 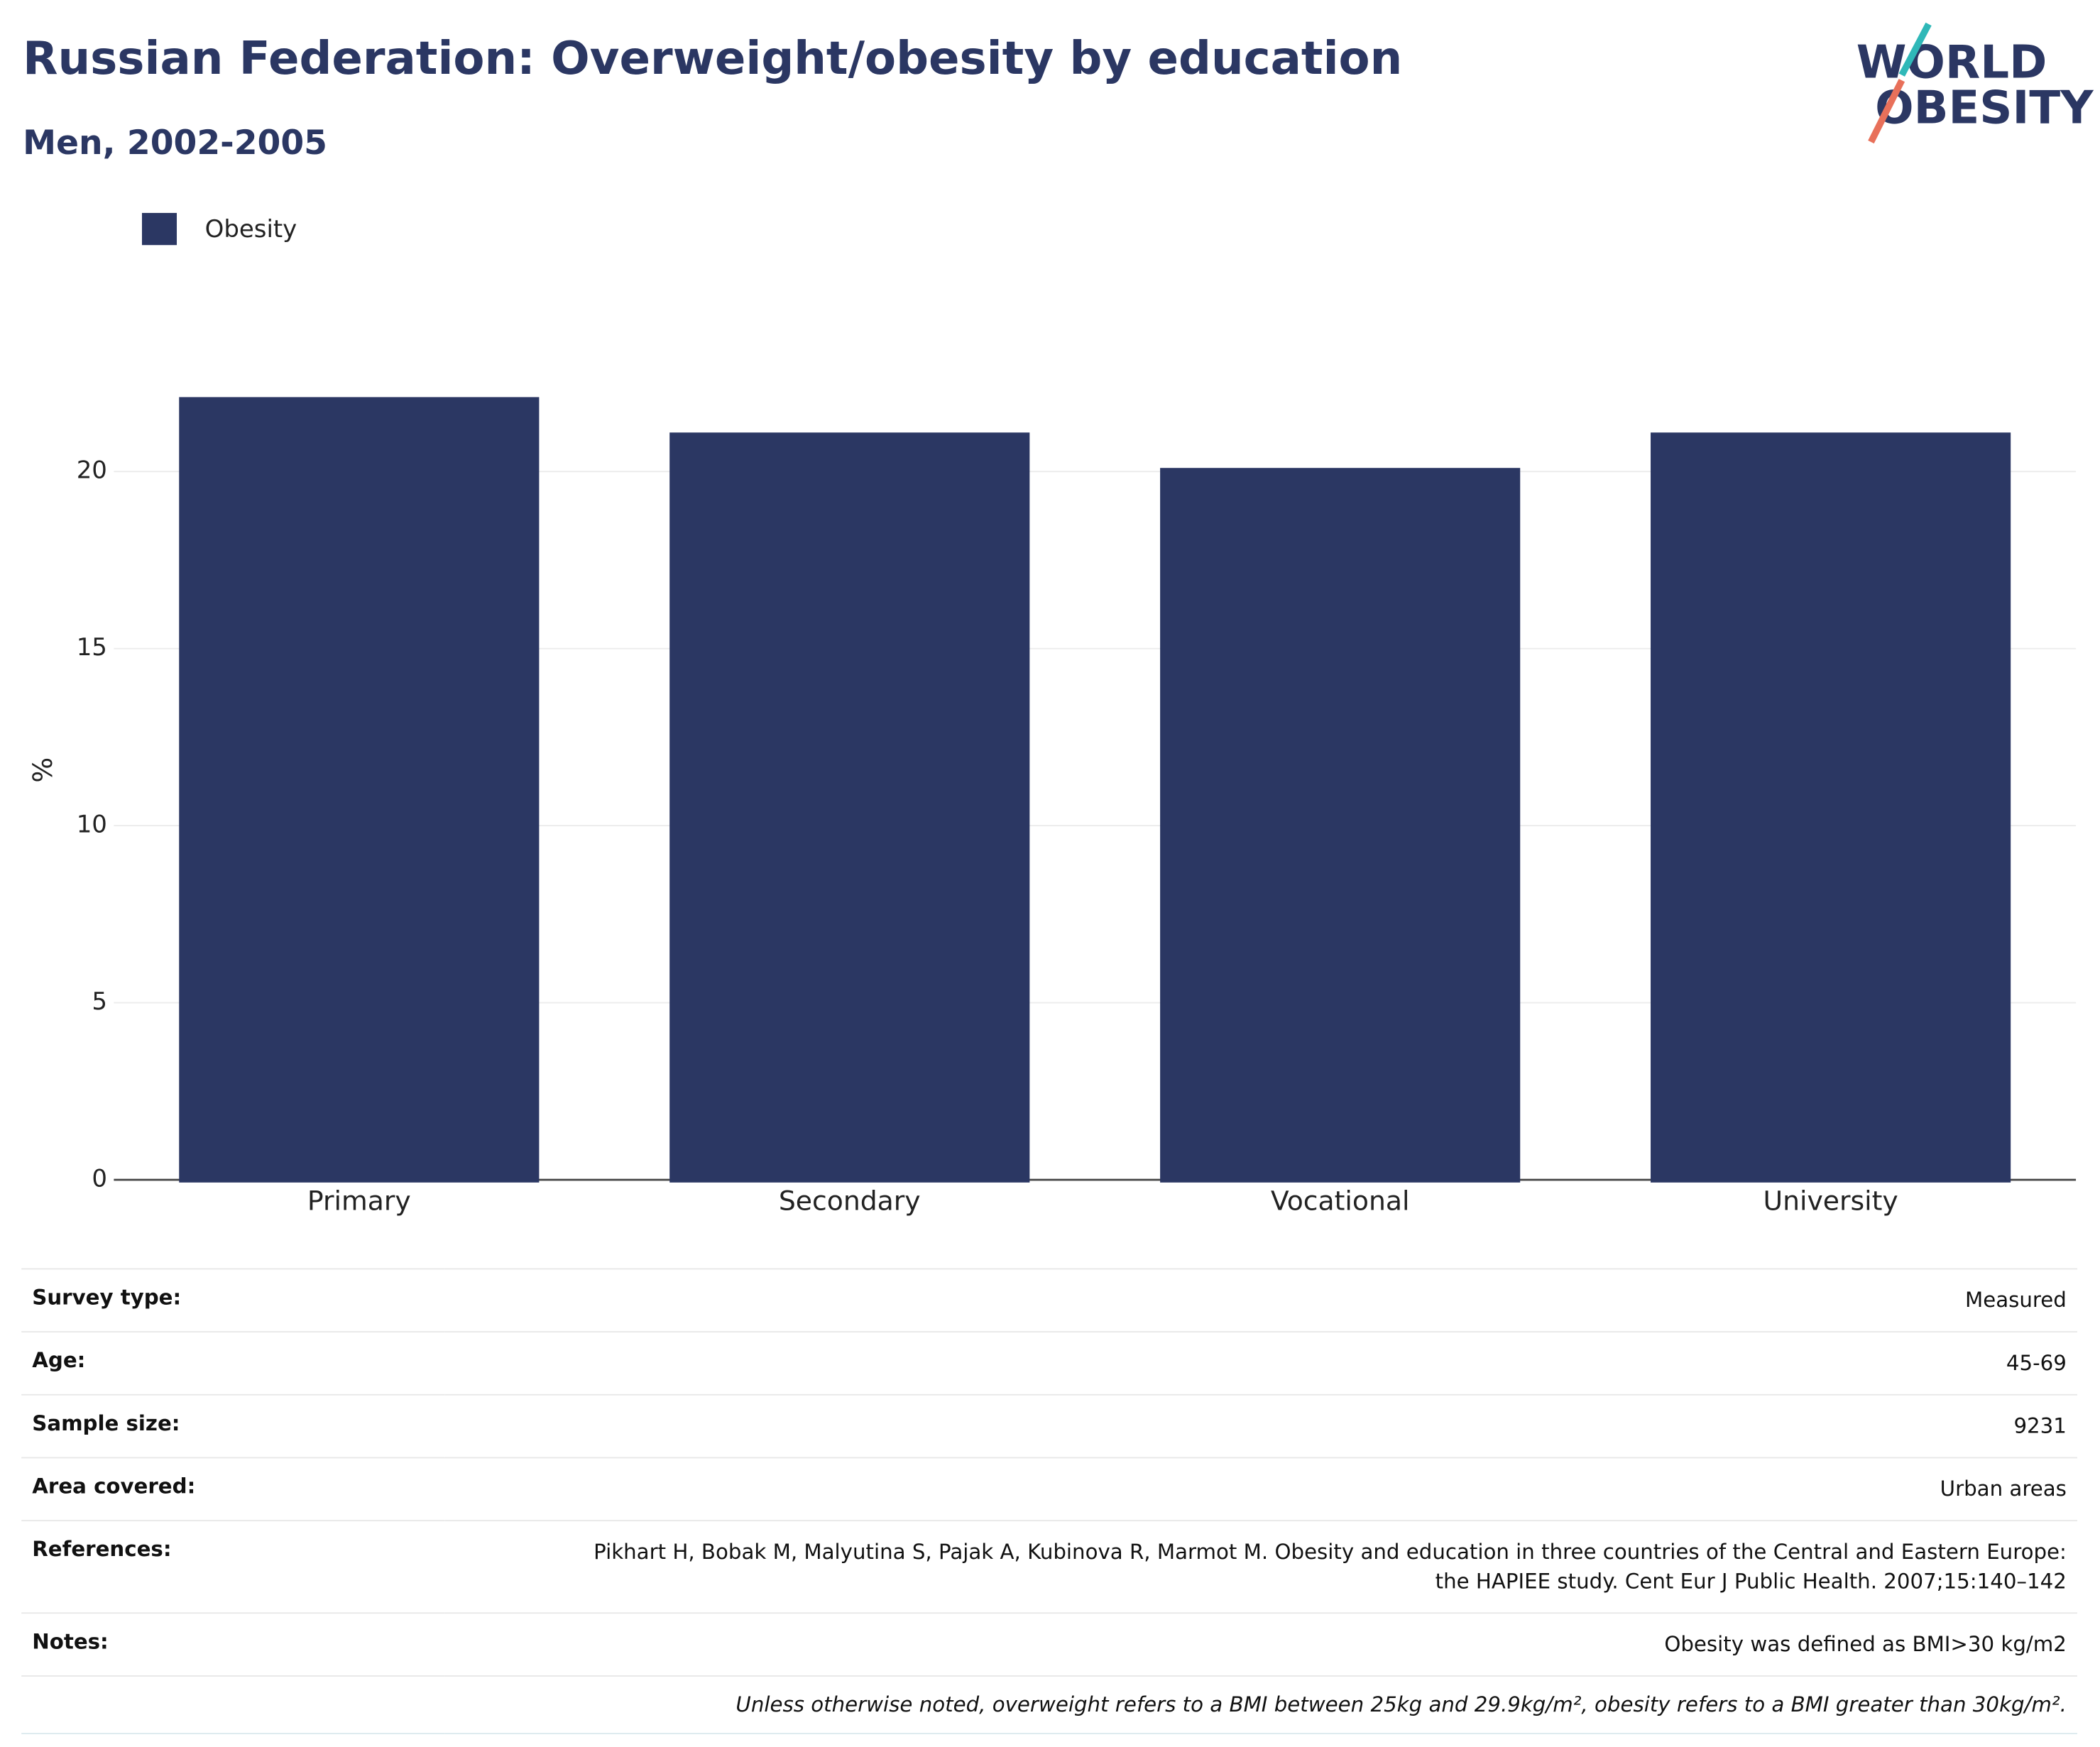 What do you see at coordinates (92, 470) in the screenshot?
I see `y-tick-label: 20` at bounding box center [92, 470].